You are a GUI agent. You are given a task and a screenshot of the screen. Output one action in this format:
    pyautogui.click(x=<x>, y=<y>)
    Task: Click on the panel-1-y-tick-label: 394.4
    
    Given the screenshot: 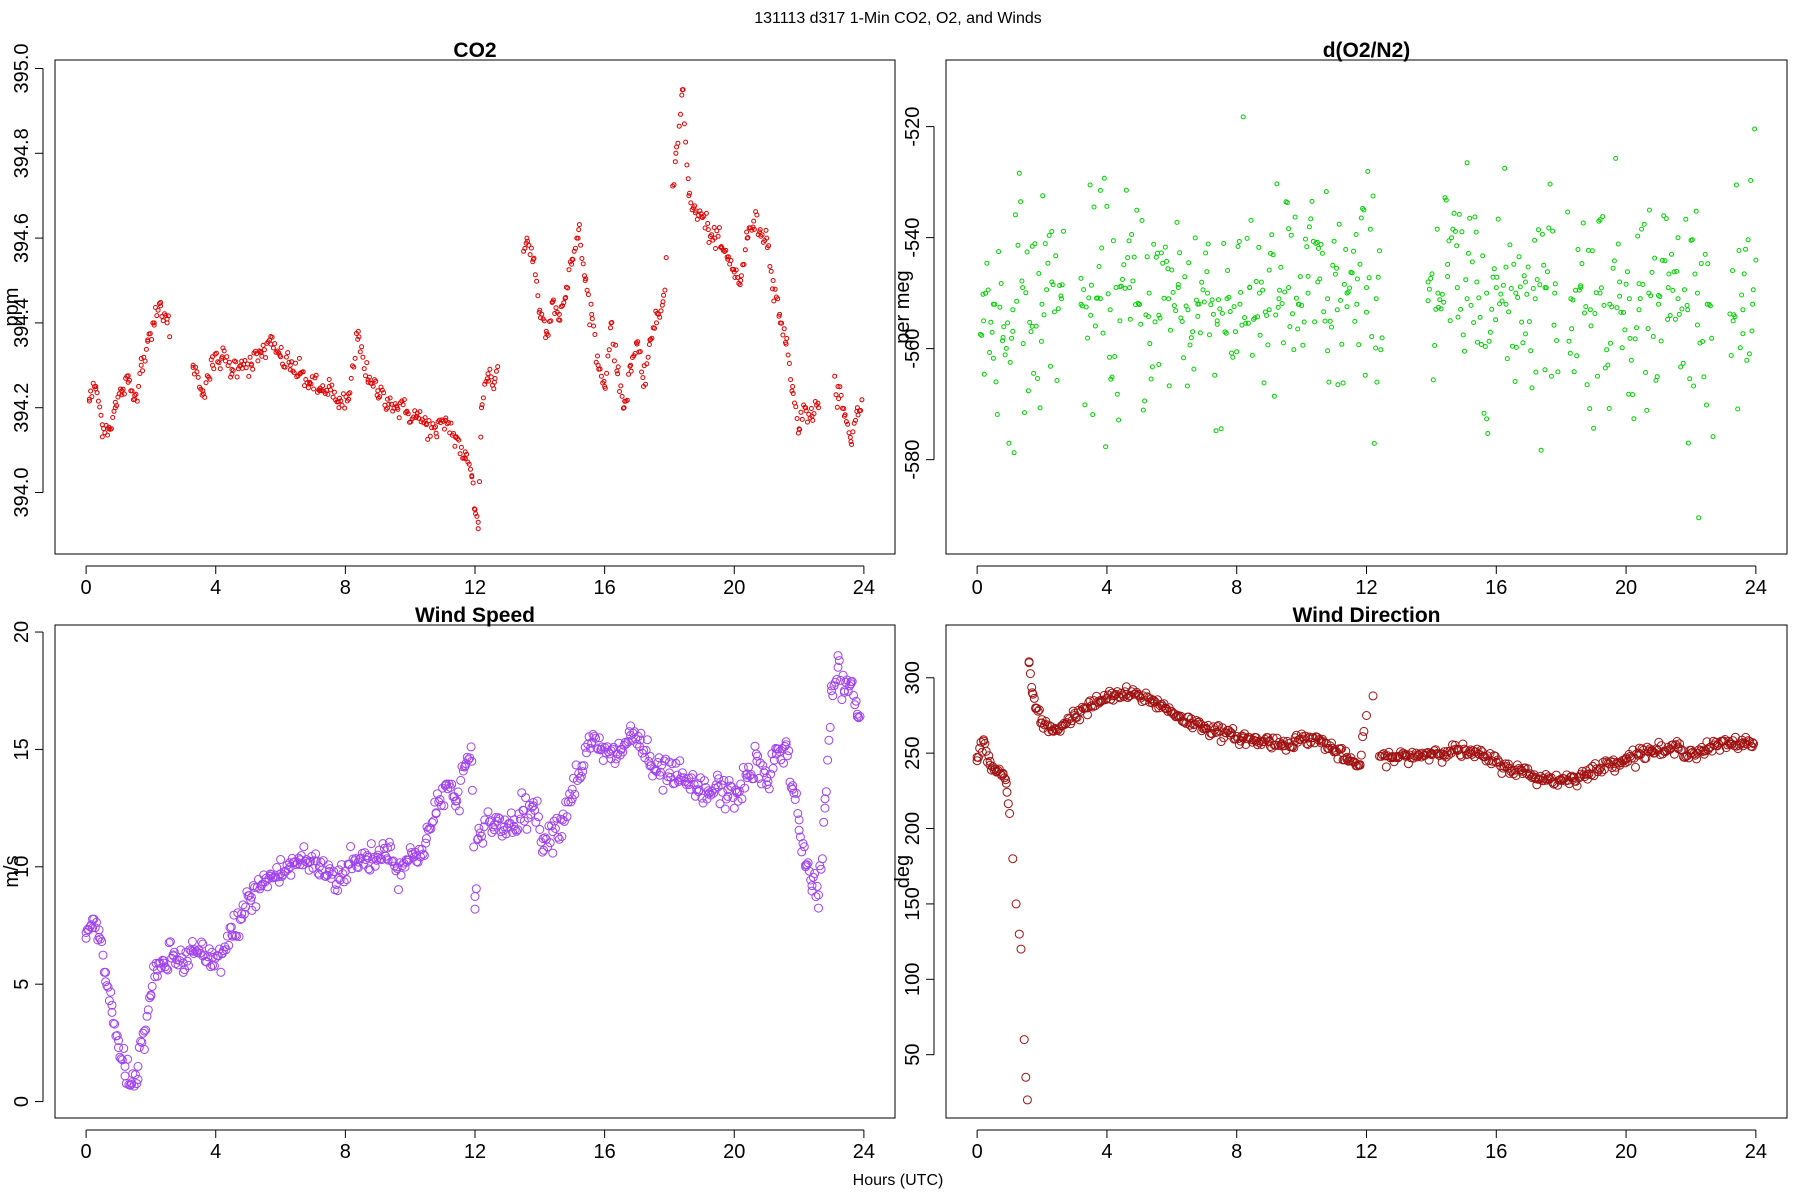 What is the action you would take?
    pyautogui.click(x=22, y=323)
    